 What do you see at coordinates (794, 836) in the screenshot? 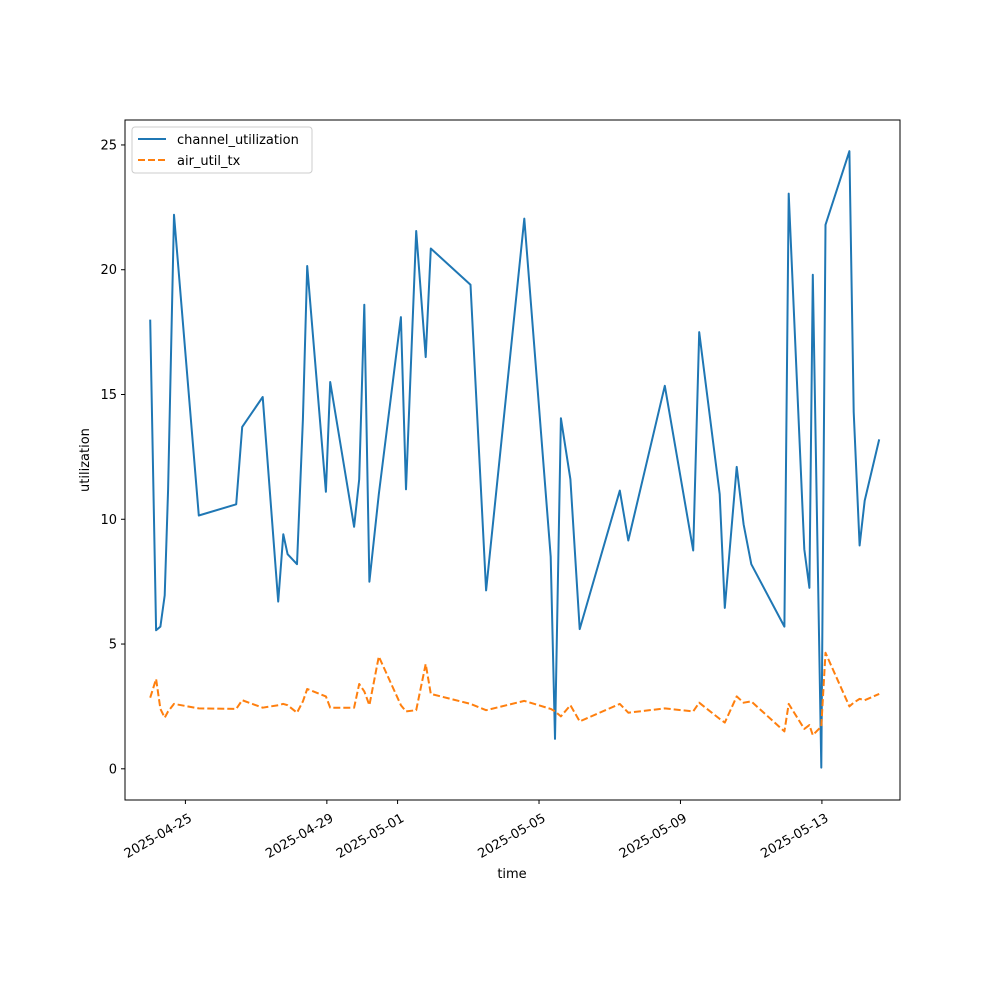
I see `x-tick-label: 2025-05-13` at bounding box center [794, 836].